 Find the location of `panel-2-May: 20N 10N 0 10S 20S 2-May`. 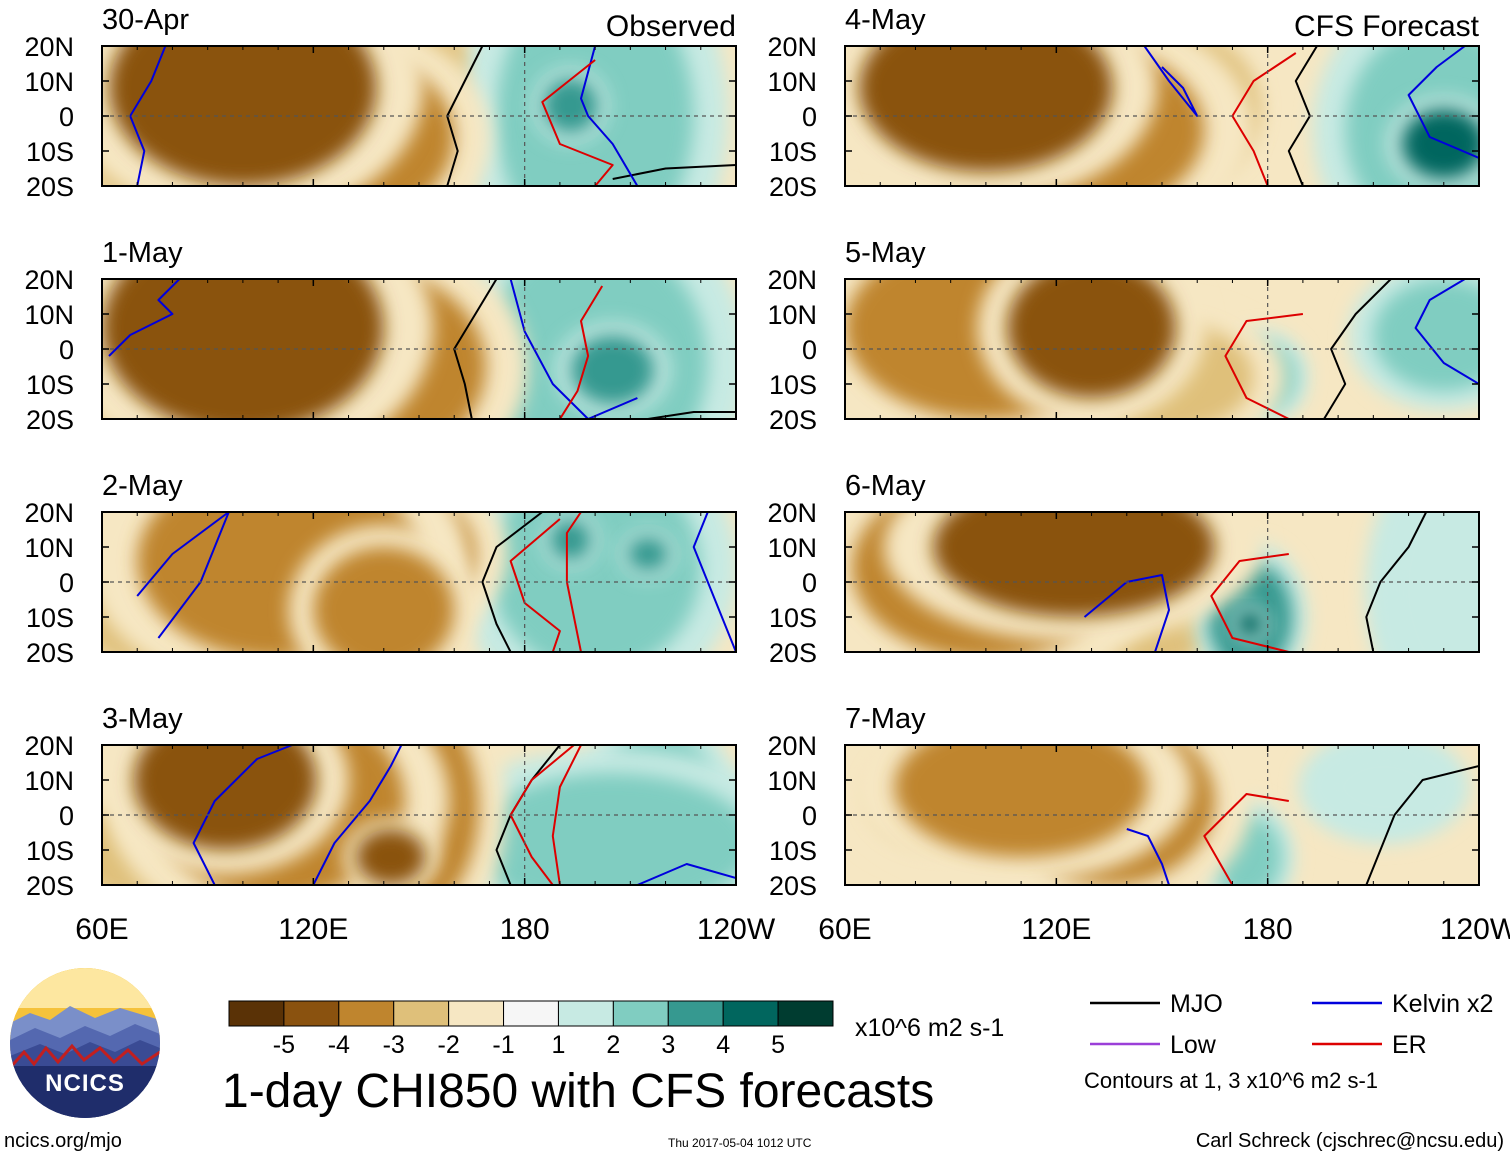

panel-2-May: 20N 10N 0 10S 20S 2-May is located at coordinates (380, 569).